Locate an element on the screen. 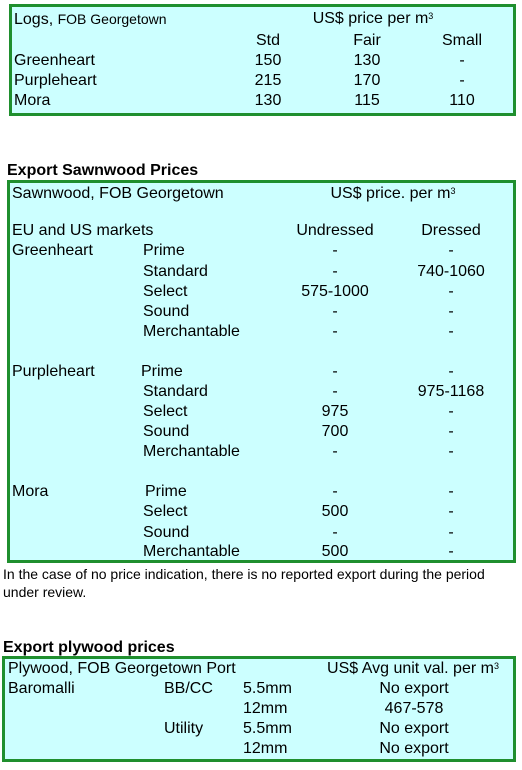  logs-price-header: US$ price per m3 is located at coordinates (373, 19).